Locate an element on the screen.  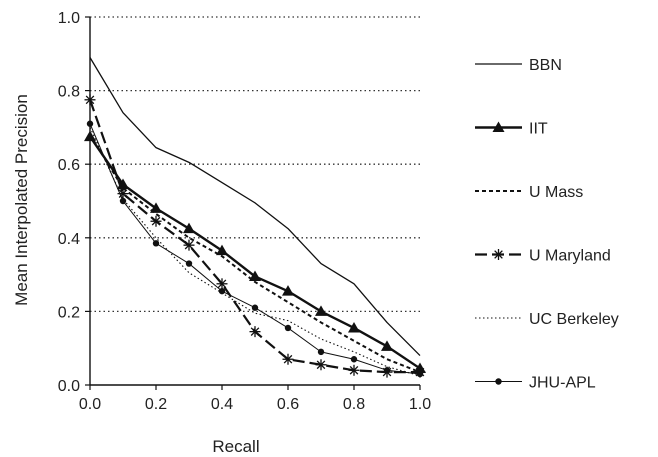
legend-label: U Maryland is located at coordinates (570, 256).